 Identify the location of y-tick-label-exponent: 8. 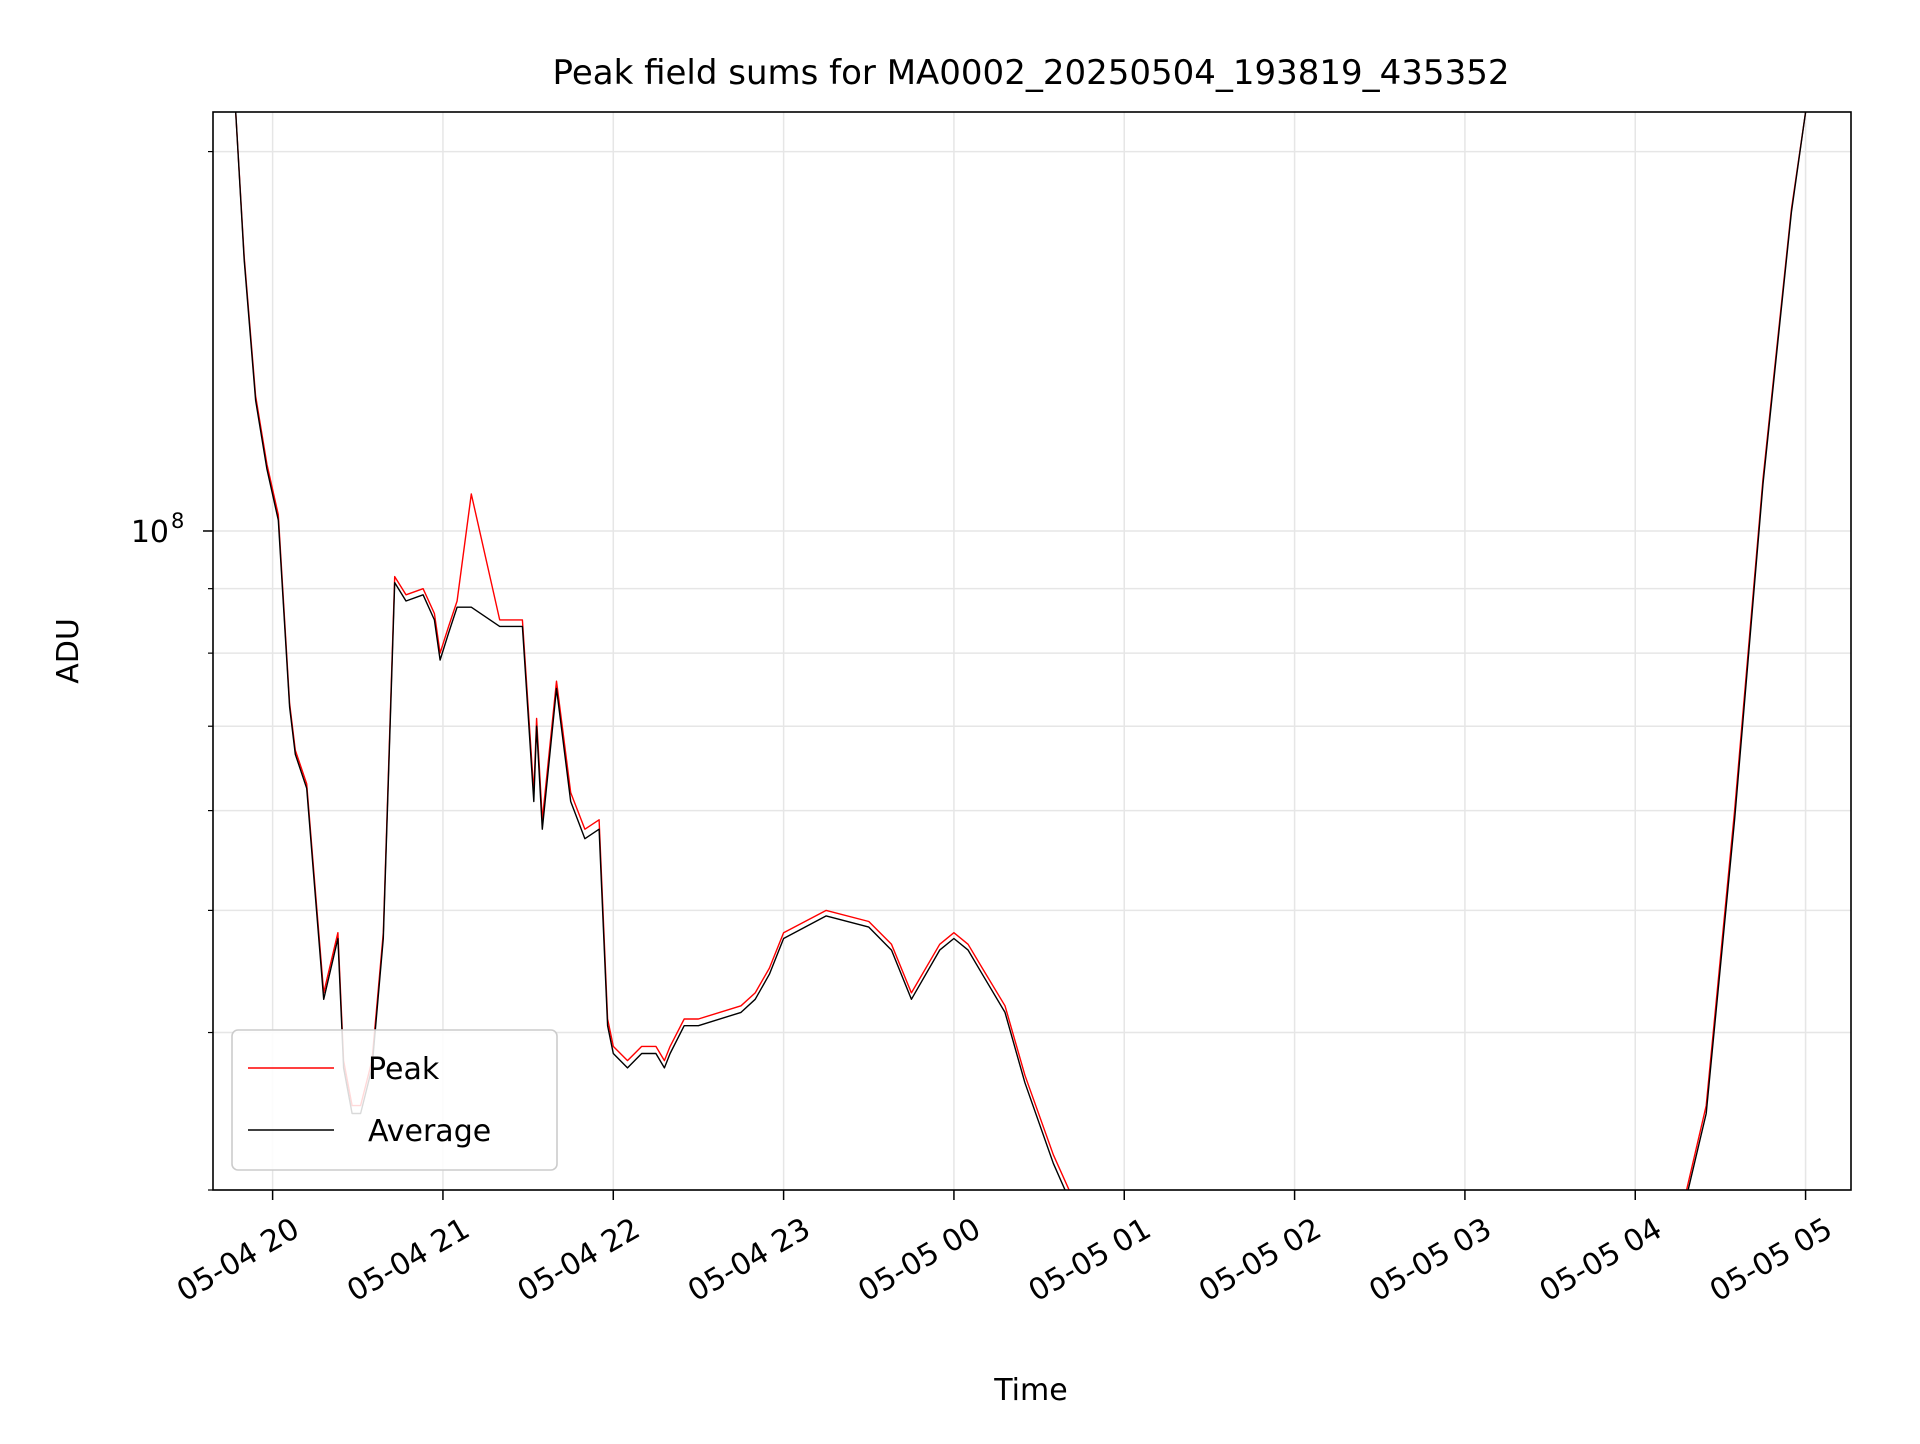
(177, 521).